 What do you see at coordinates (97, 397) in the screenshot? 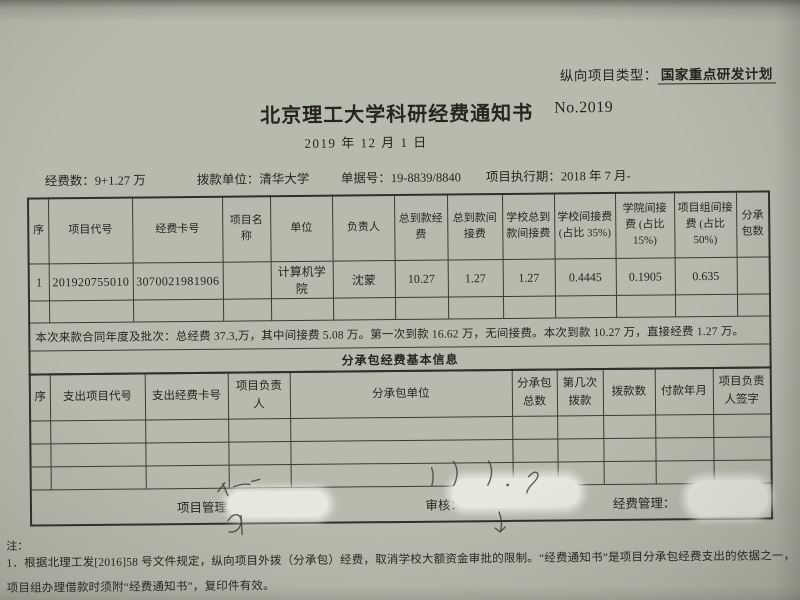
I see `col-header-expense-project-code: 支出项目代号` at bounding box center [97, 397].